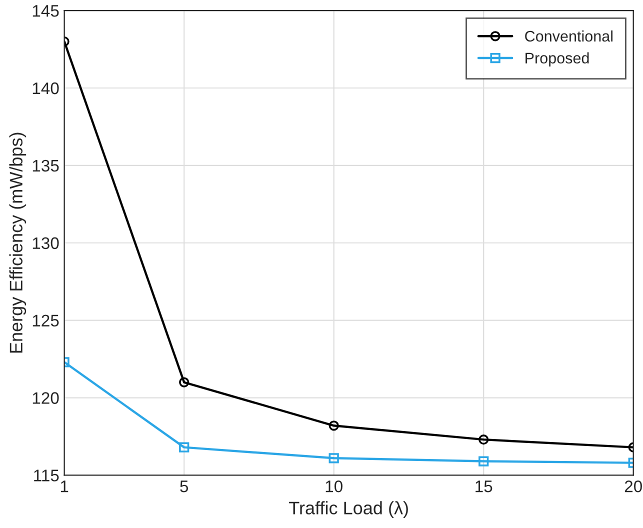  What do you see at coordinates (45, 166) in the screenshot?
I see `y-tick-label: 135` at bounding box center [45, 166].